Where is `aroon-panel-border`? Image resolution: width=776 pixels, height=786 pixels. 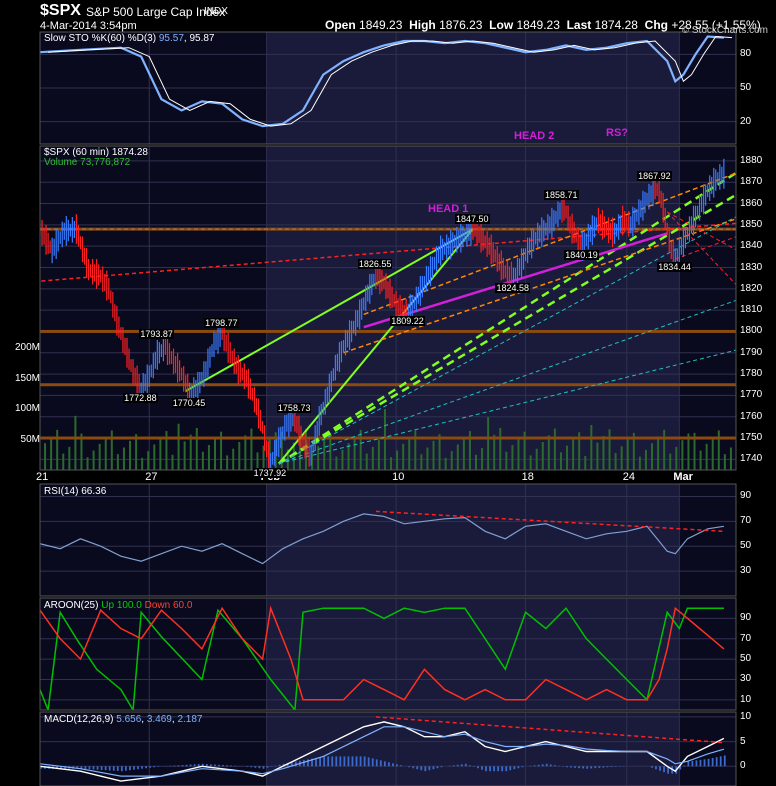
aroon-panel-border is located at coordinates (388, 654).